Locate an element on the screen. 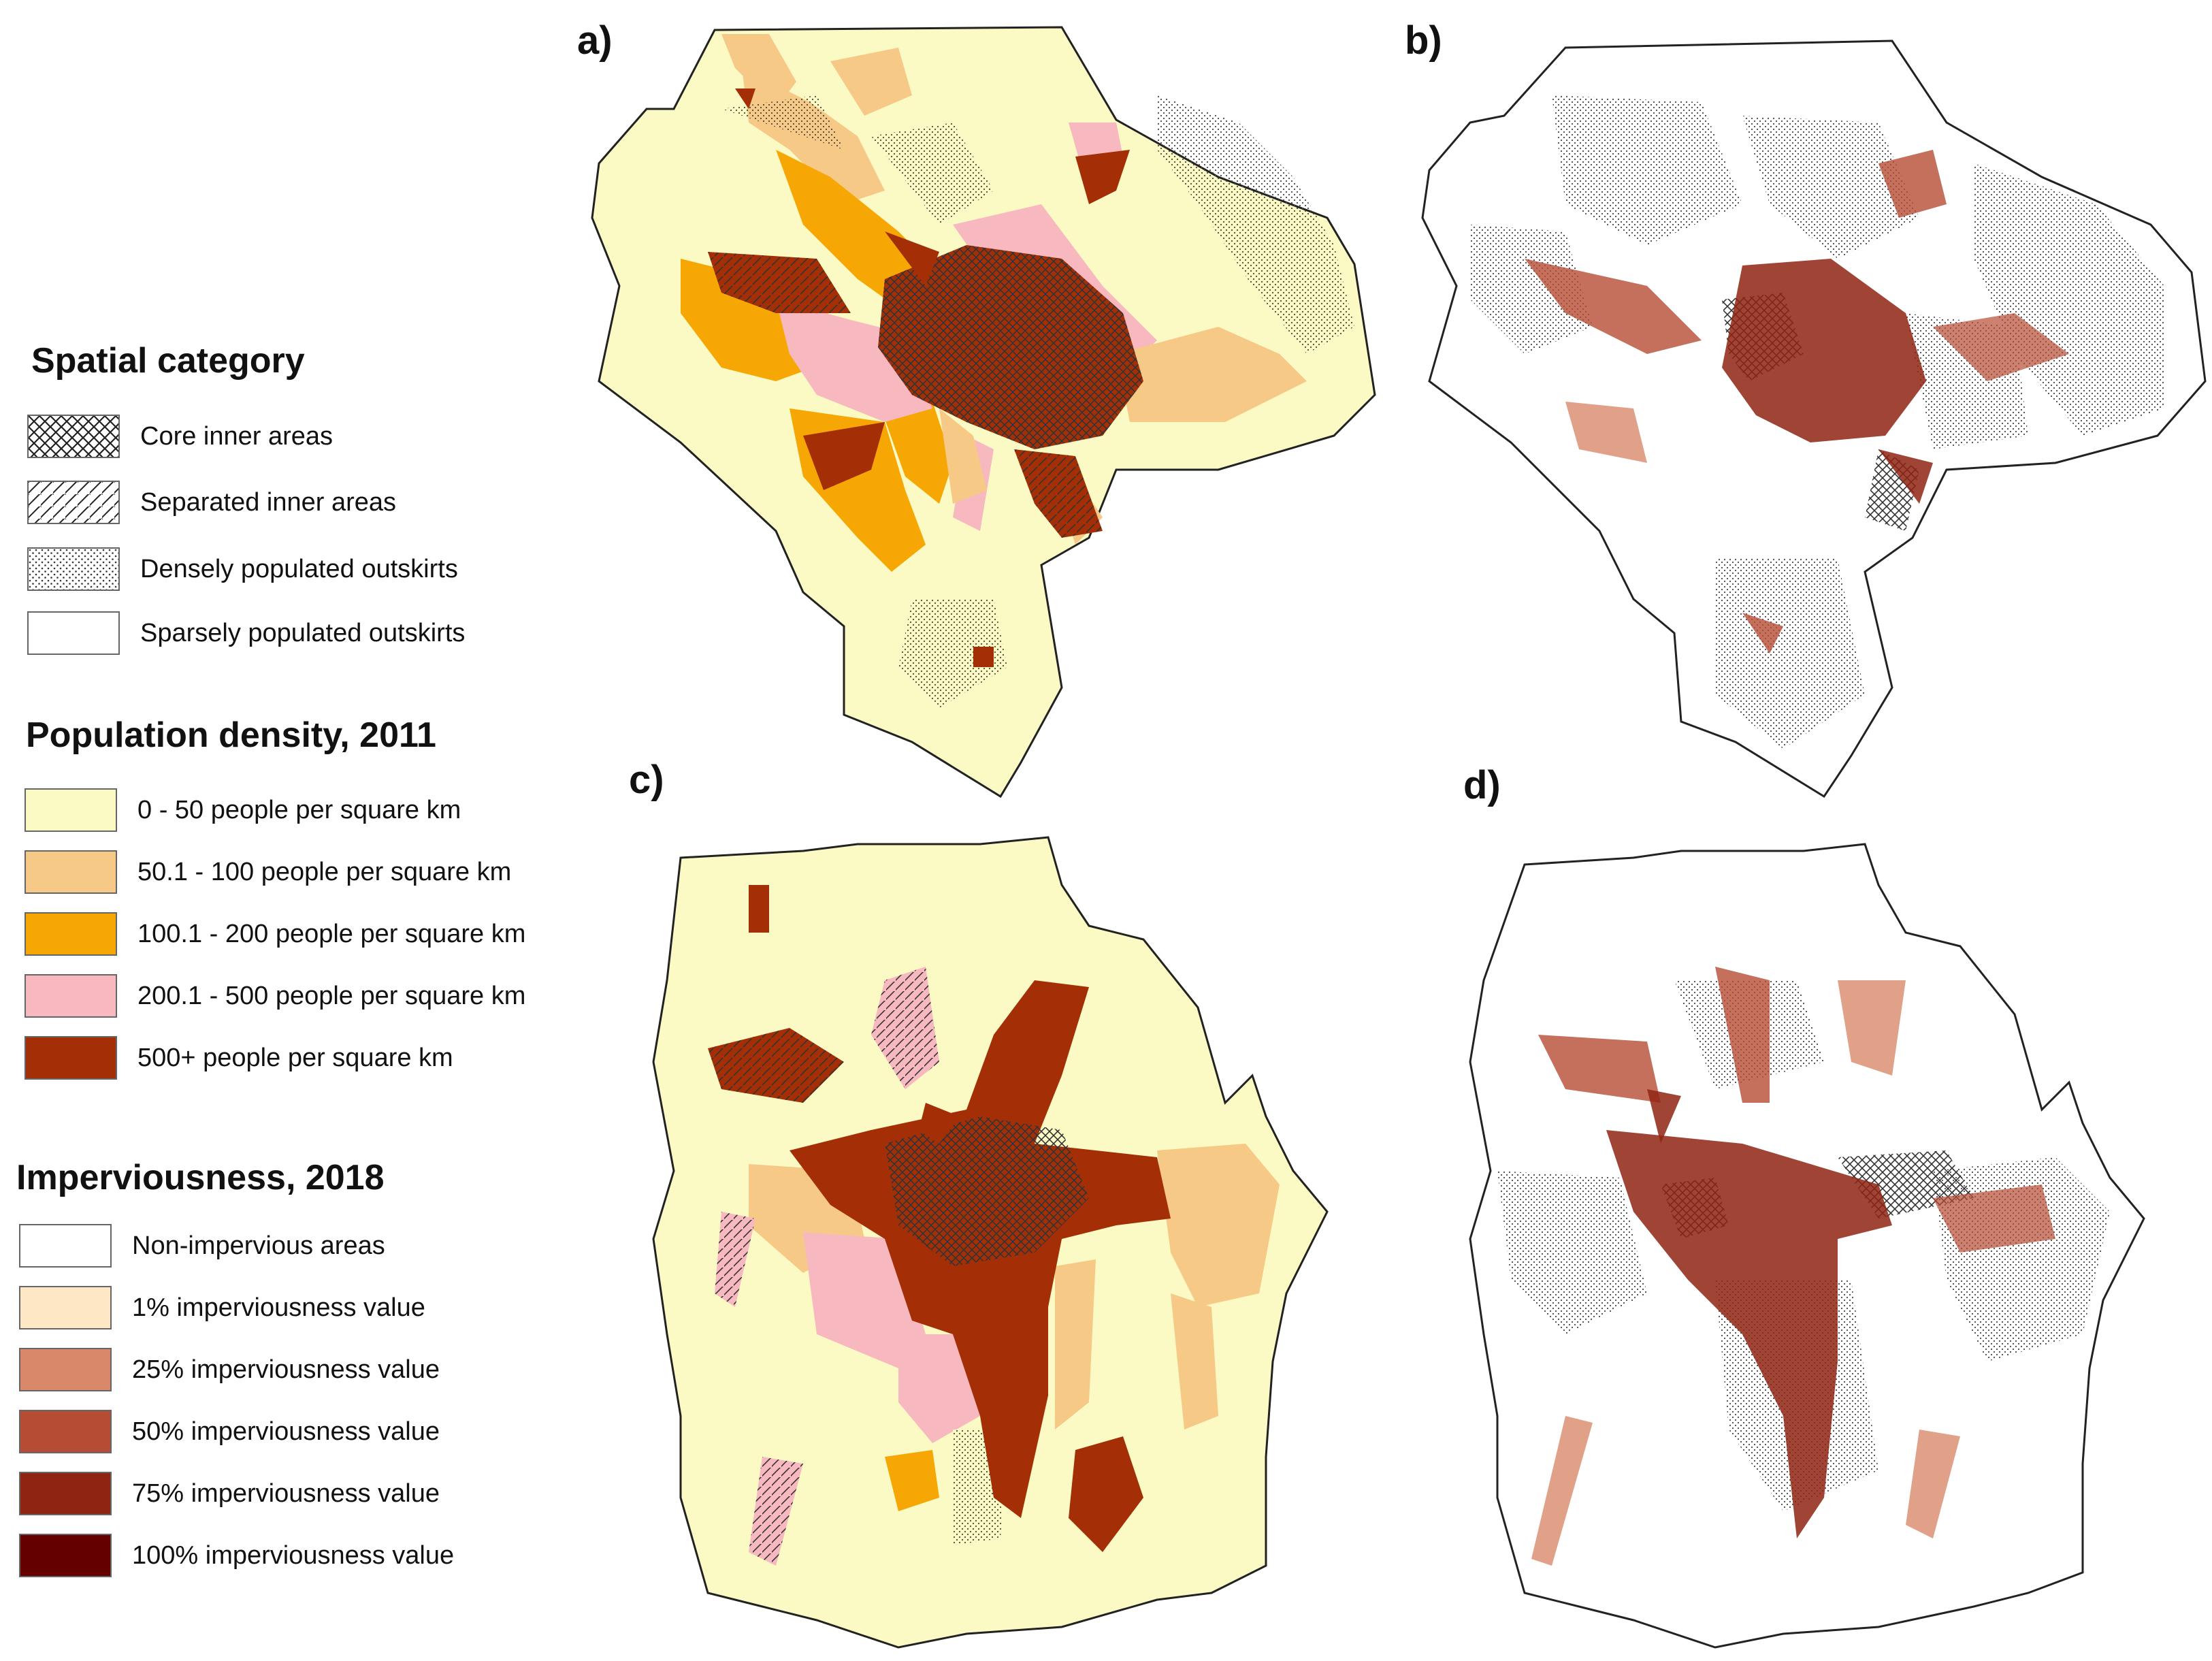  map-a-dense-cores is located at coordinates (925, 377).